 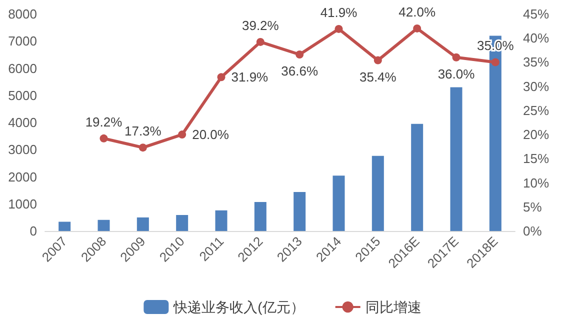 I want to click on data-label: 17.3%, so click(x=143, y=131).